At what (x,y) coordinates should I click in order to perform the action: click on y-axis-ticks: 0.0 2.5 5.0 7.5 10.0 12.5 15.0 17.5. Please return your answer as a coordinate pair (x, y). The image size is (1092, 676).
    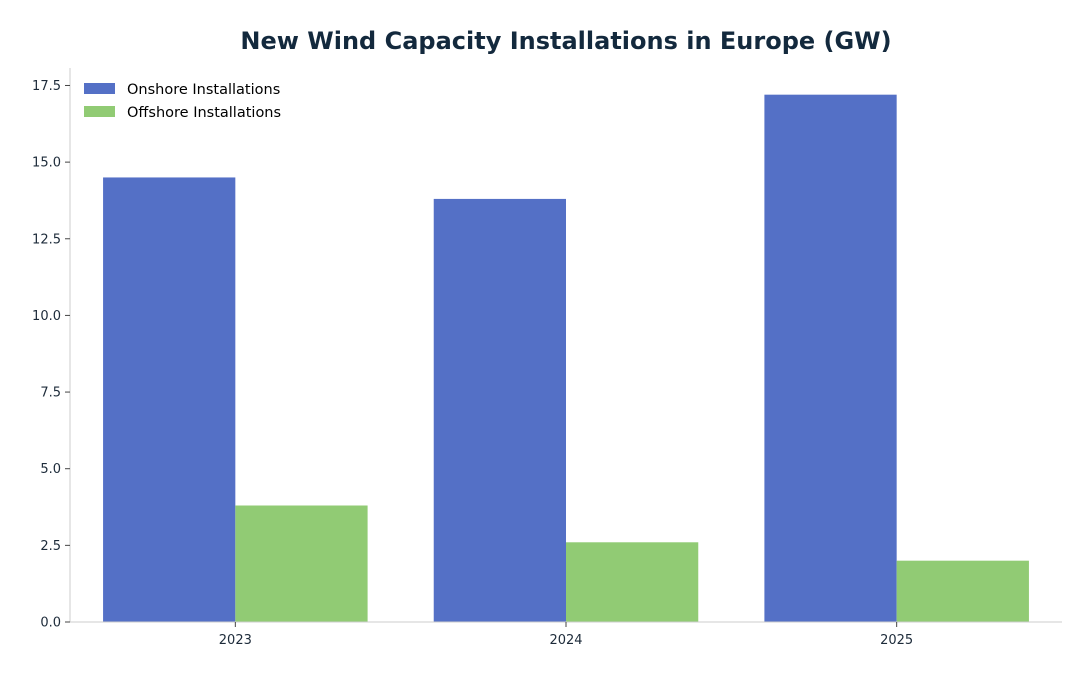
    Looking at the image, I should click on (51, 355).